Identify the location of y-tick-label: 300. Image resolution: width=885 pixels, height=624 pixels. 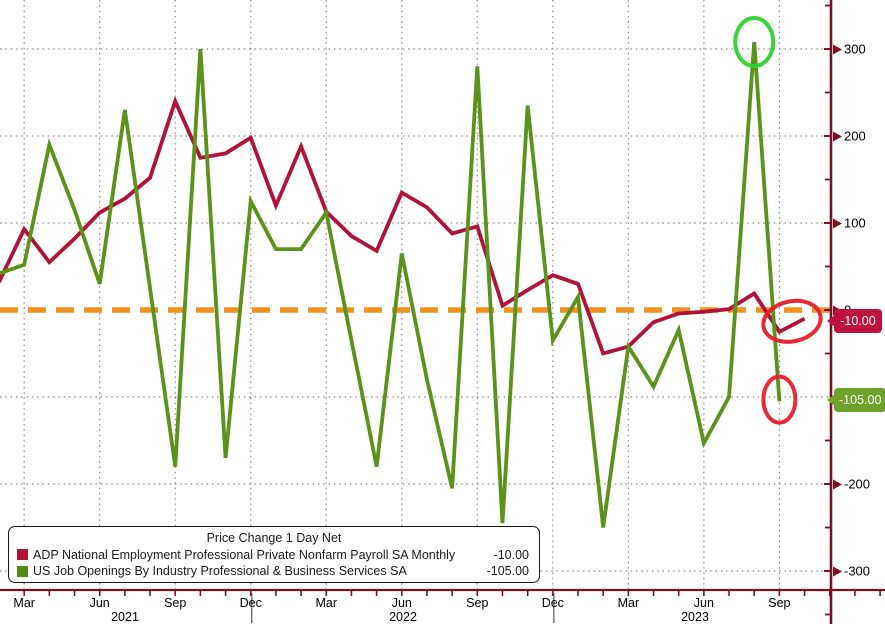
(849, 49).